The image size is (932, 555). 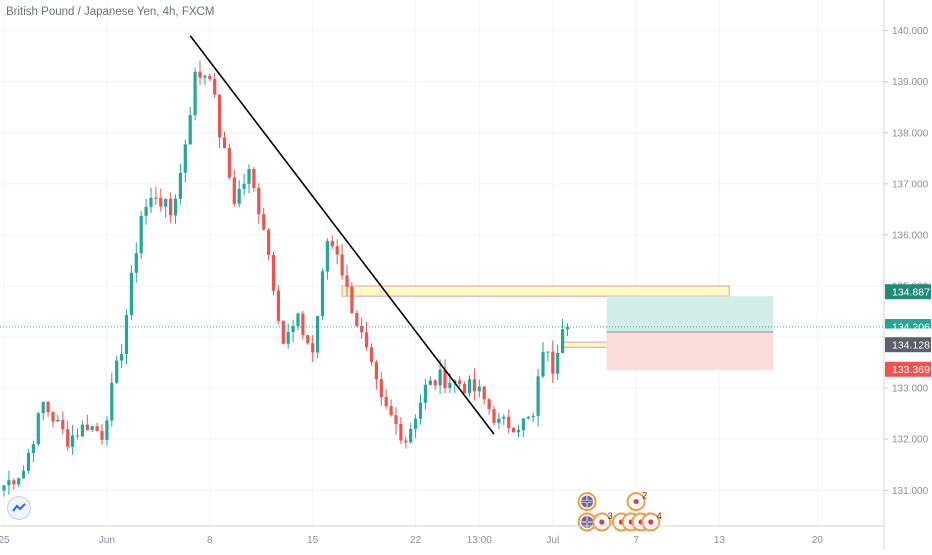 What do you see at coordinates (416, 540) in the screenshot?
I see `x-tick-label: 22` at bounding box center [416, 540].